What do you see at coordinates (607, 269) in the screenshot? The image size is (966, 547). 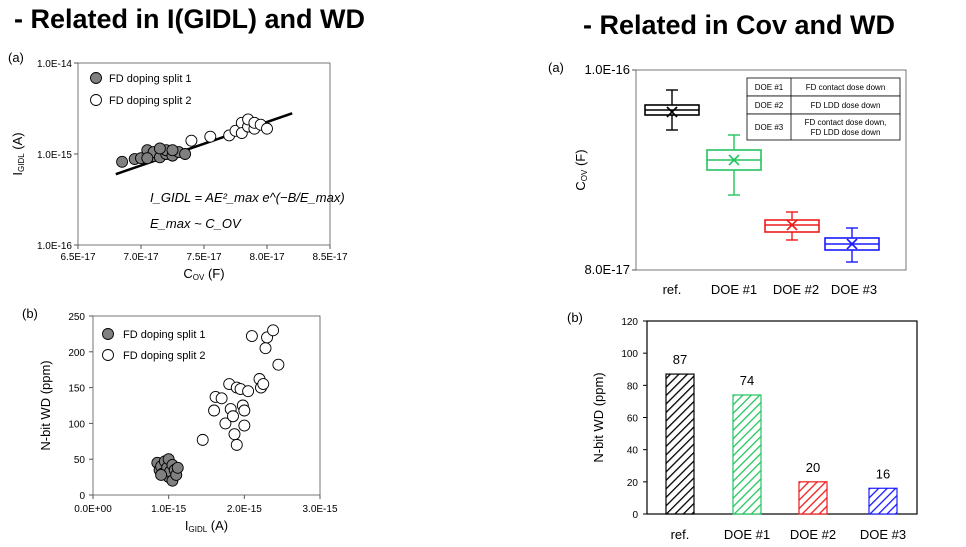 I see `y-tick-label: 8.0E-17` at bounding box center [607, 269].